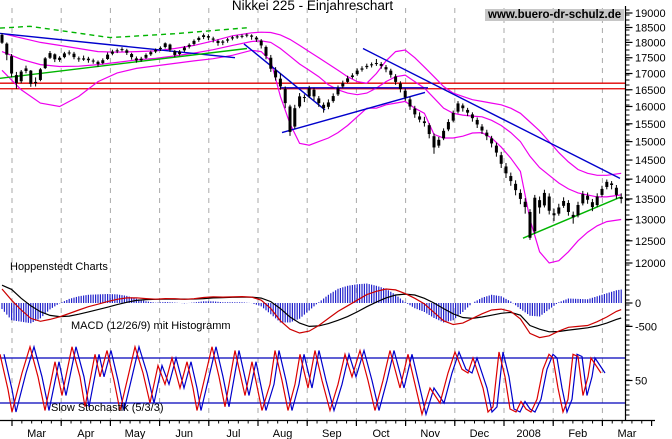 The width and height of the screenshot is (672, 439). What do you see at coordinates (650, 143) in the screenshot?
I see `y-axis-tick-label: 15000` at bounding box center [650, 143].